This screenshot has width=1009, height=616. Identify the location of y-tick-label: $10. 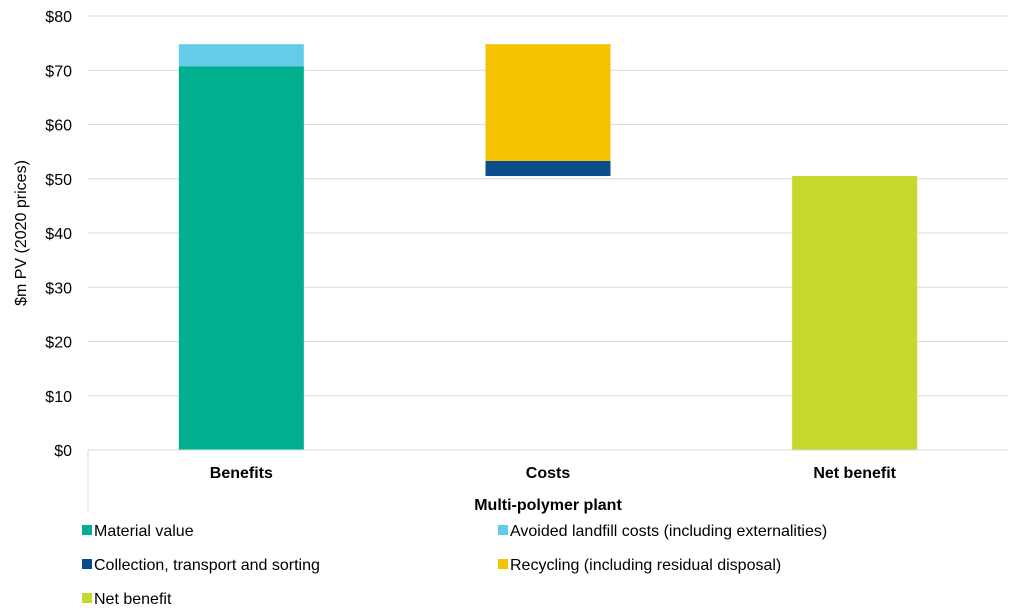
(58, 397).